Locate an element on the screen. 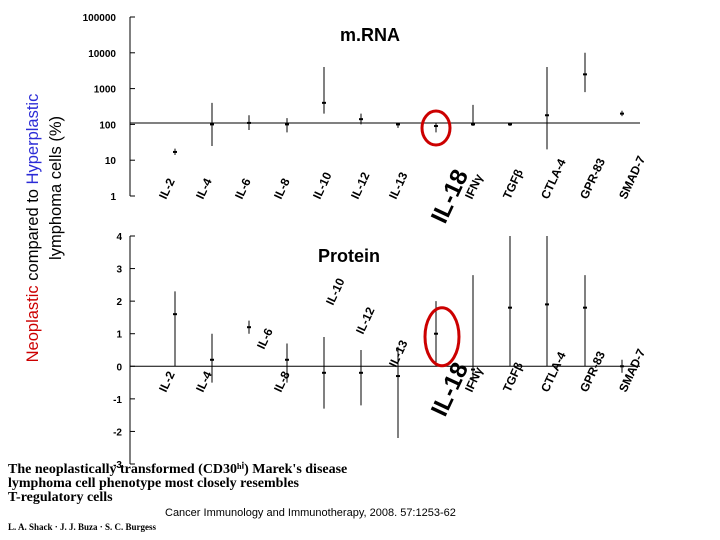 This screenshot has width=720, height=540. mrna-x-label-il-13: IL-13 is located at coordinates (398, 186).